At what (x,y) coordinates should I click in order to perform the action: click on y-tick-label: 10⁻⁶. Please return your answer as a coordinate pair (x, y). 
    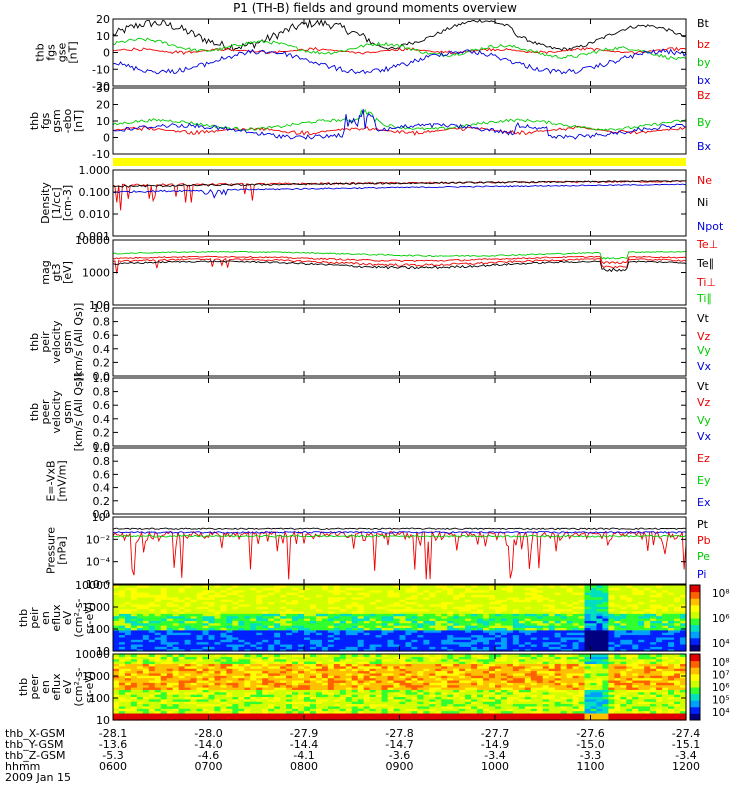
    Looking at the image, I should click on (98, 584).